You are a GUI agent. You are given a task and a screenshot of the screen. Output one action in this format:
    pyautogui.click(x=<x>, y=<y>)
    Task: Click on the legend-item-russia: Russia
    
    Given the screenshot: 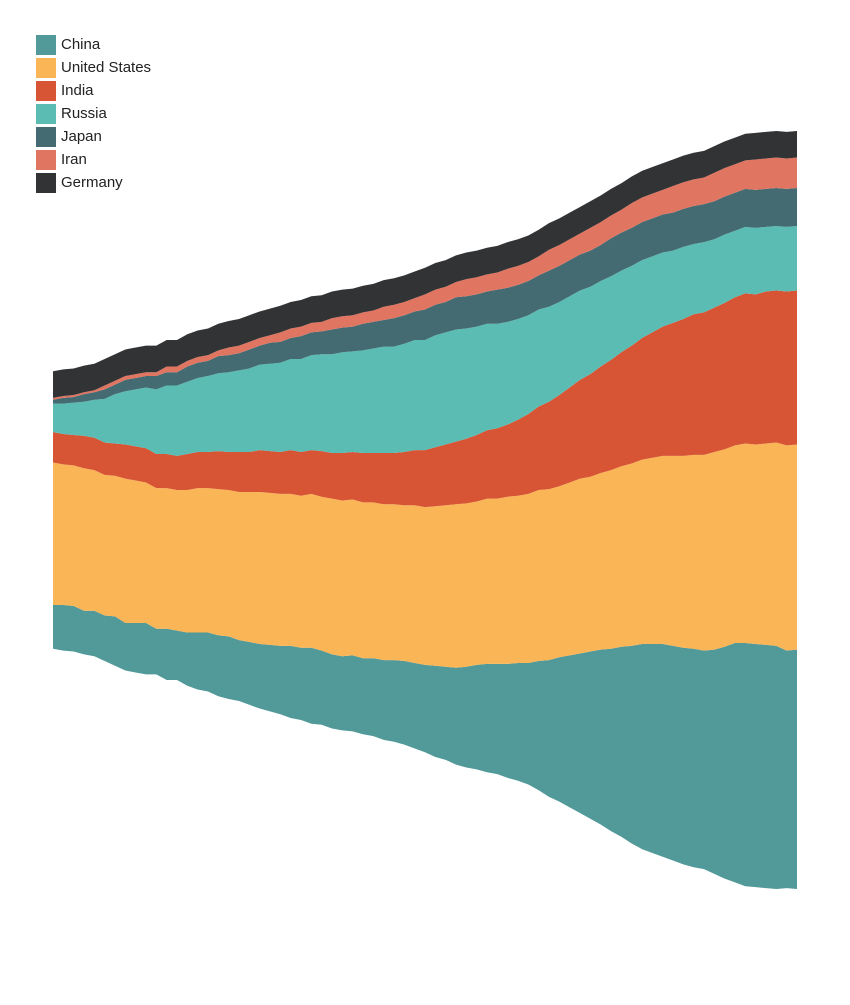 What is the action you would take?
    pyautogui.click(x=93, y=113)
    